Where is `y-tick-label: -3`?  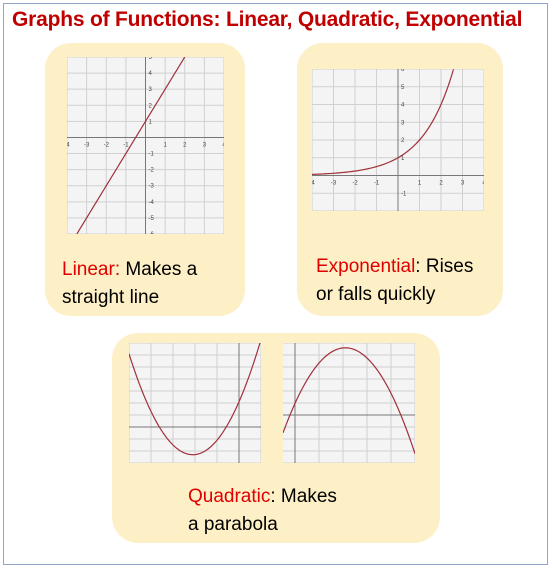 y-tick-label: -3 is located at coordinates (152, 187).